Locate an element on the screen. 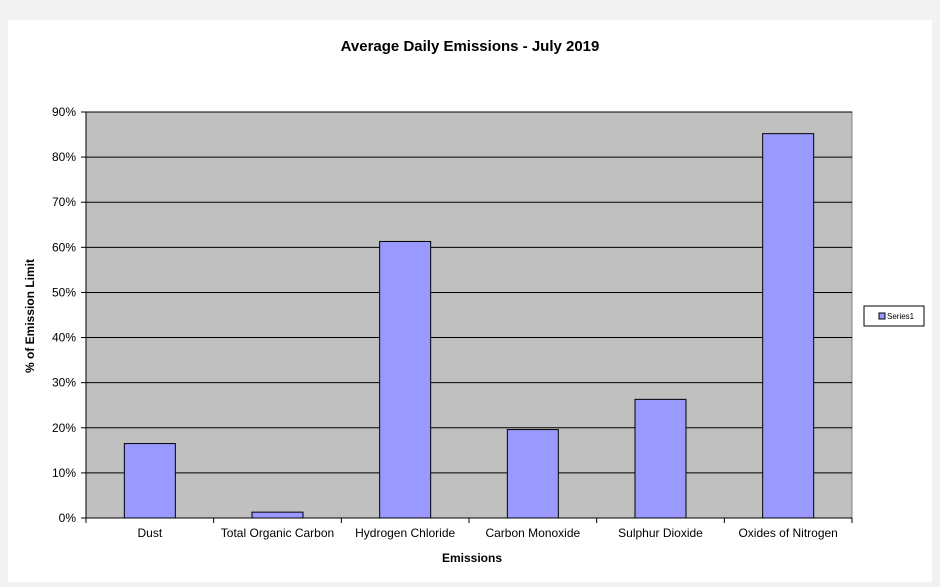 This screenshot has width=940, height=587. y-tick-label: 40% is located at coordinates (64, 338).